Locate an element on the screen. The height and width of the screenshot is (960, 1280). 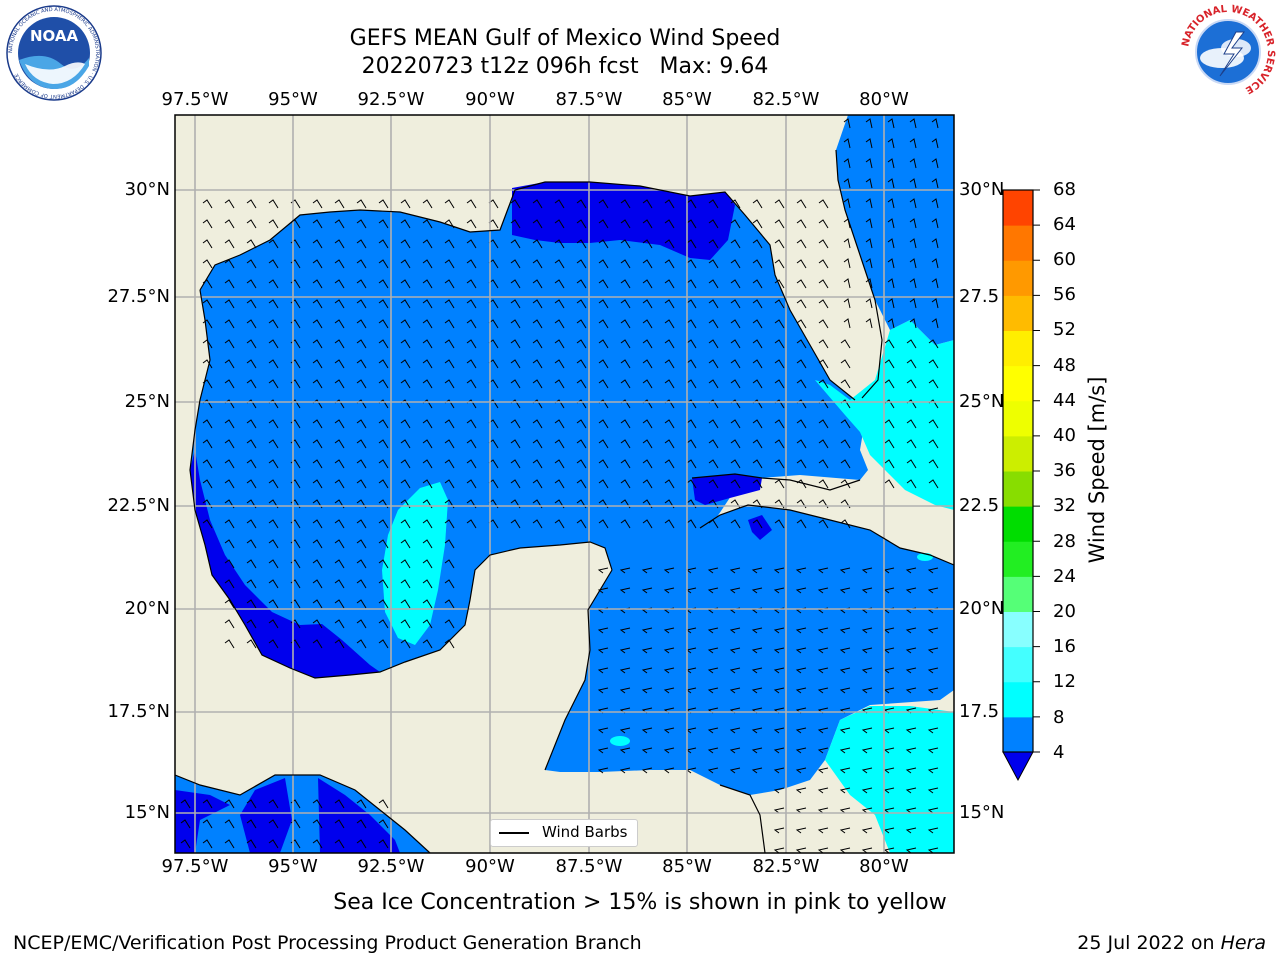
west-gulf-calm is located at coordinates (285, 564).